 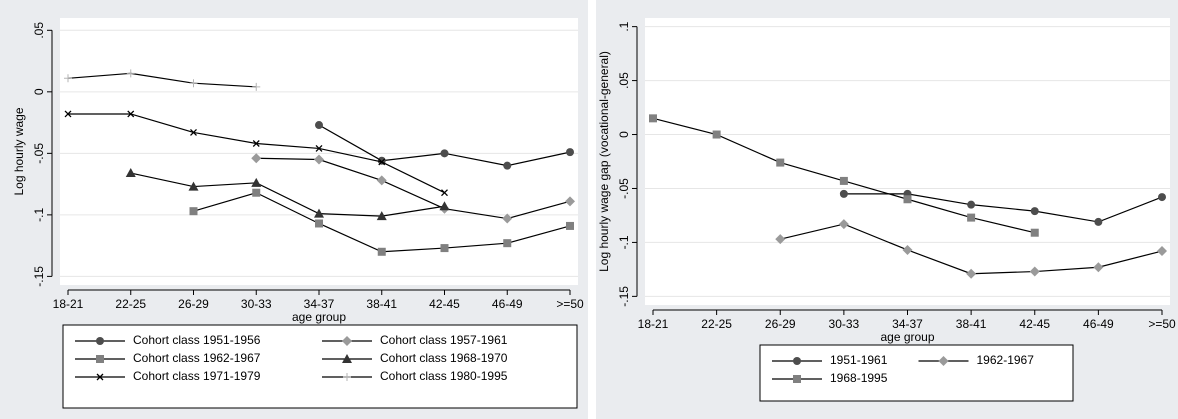 What do you see at coordinates (197, 376) in the screenshot?
I see `legend-label: Cohort class 1971-1979` at bounding box center [197, 376].